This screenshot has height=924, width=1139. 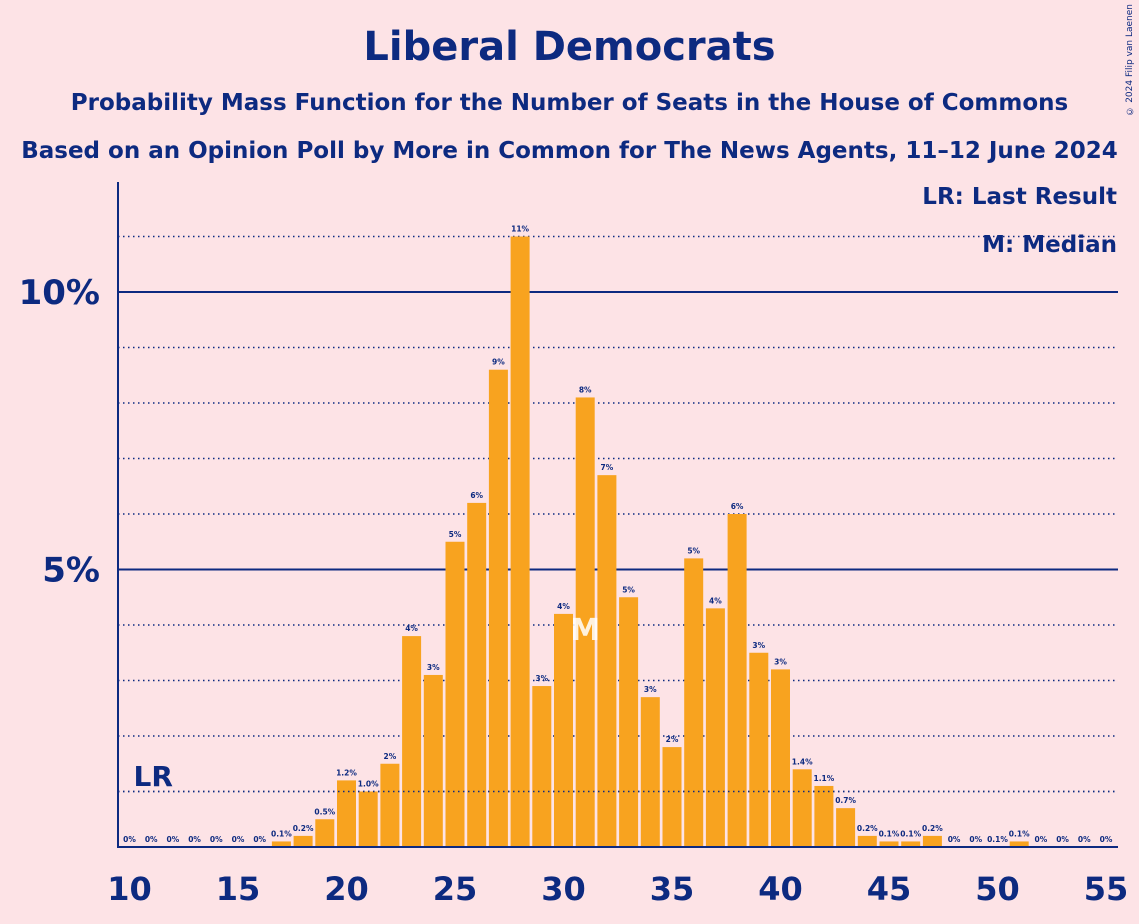 I want to click on bar-value-label: 1.4%, so click(x=802, y=761).